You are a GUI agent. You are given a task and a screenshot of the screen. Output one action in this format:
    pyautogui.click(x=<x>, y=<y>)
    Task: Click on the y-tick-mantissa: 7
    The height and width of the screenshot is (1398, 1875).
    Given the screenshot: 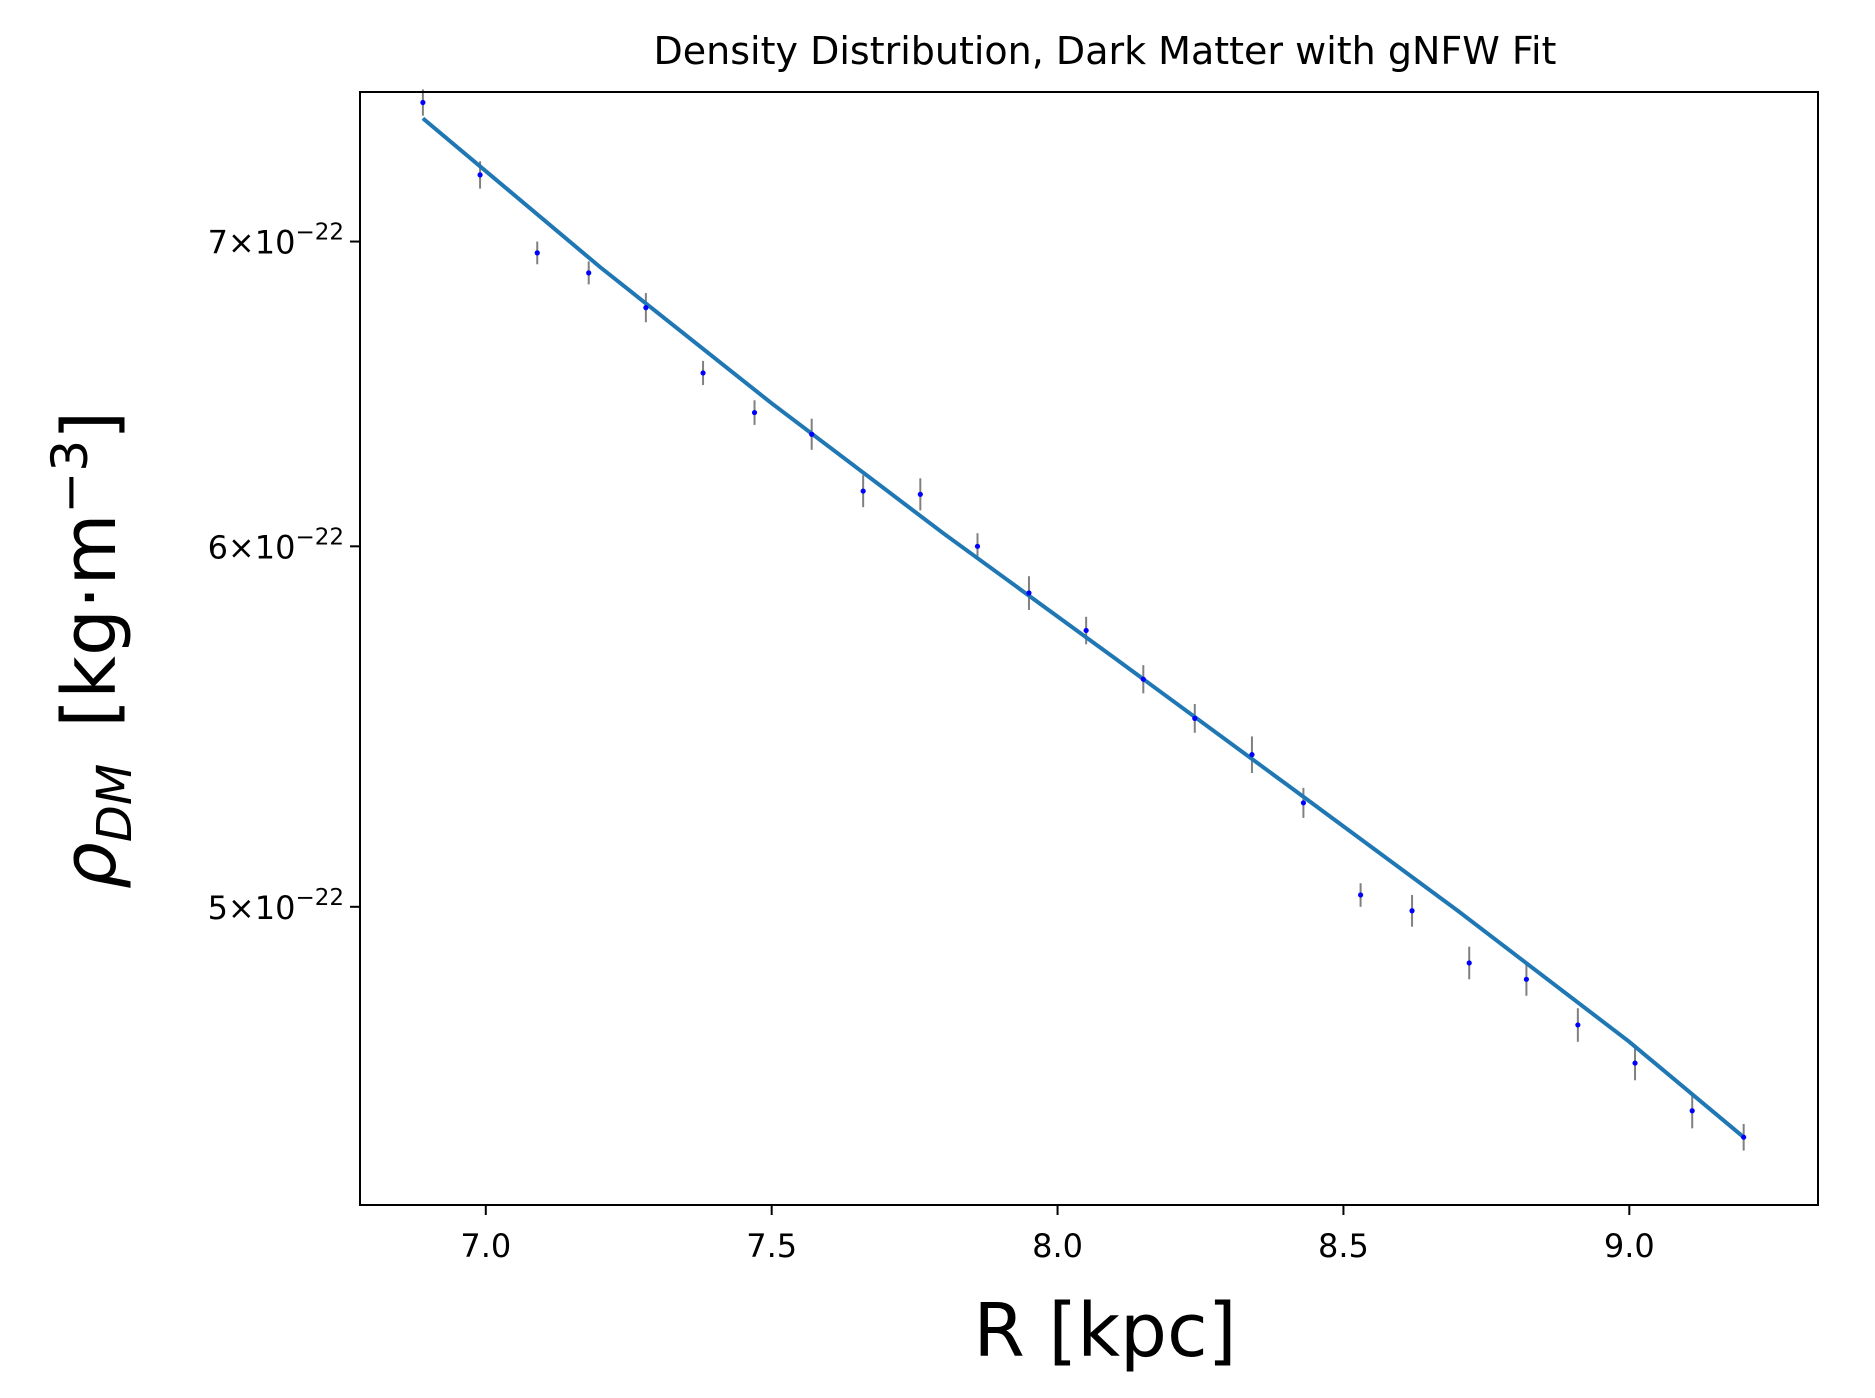 What is the action you would take?
    pyautogui.click(x=218, y=243)
    